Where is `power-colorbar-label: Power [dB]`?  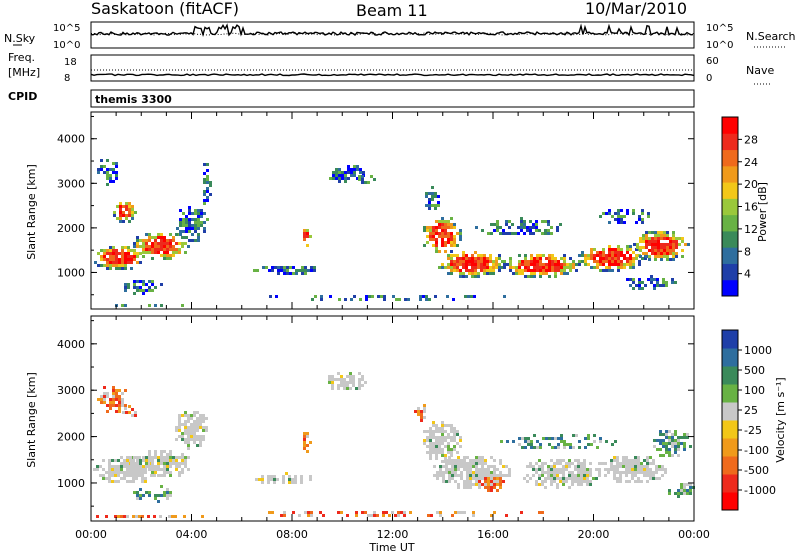 power-colorbar-label: Power [dB] is located at coordinates (762, 212).